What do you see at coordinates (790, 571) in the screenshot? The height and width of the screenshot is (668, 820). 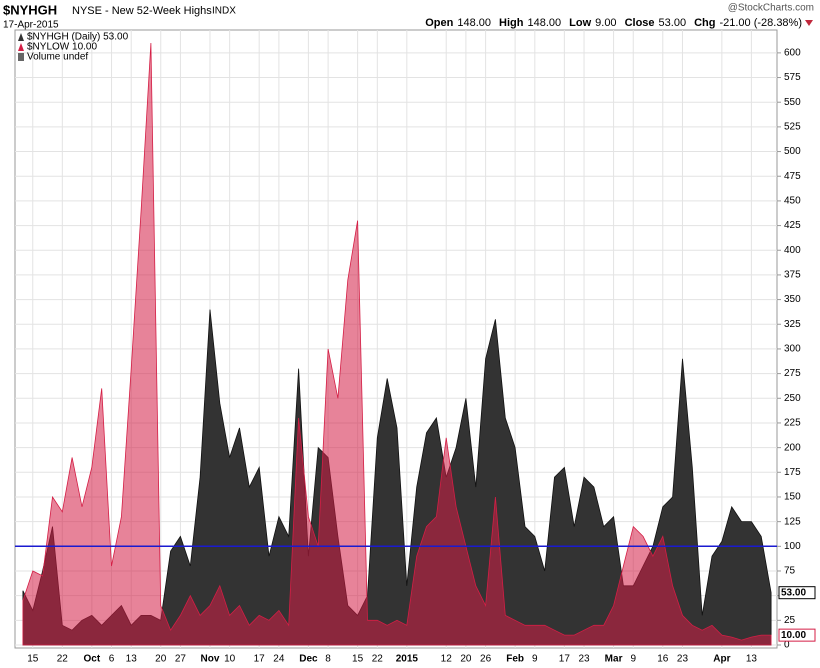 I see `y-tick-label: 75` at bounding box center [790, 571].